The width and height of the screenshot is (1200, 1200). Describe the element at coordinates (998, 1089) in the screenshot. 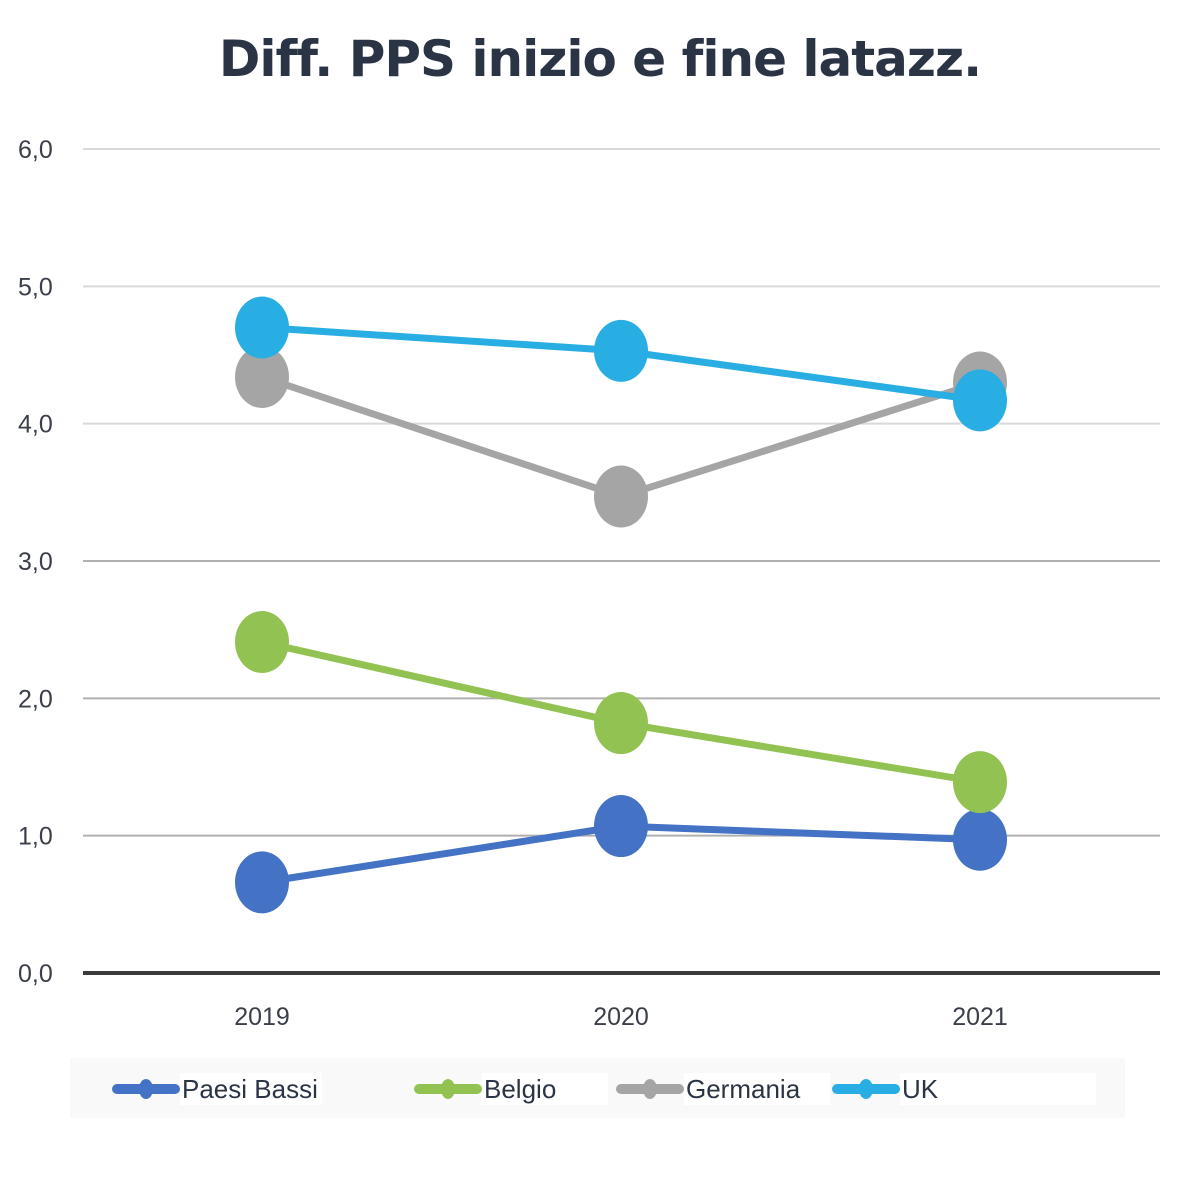

I see `legend-label: UK` at that location.